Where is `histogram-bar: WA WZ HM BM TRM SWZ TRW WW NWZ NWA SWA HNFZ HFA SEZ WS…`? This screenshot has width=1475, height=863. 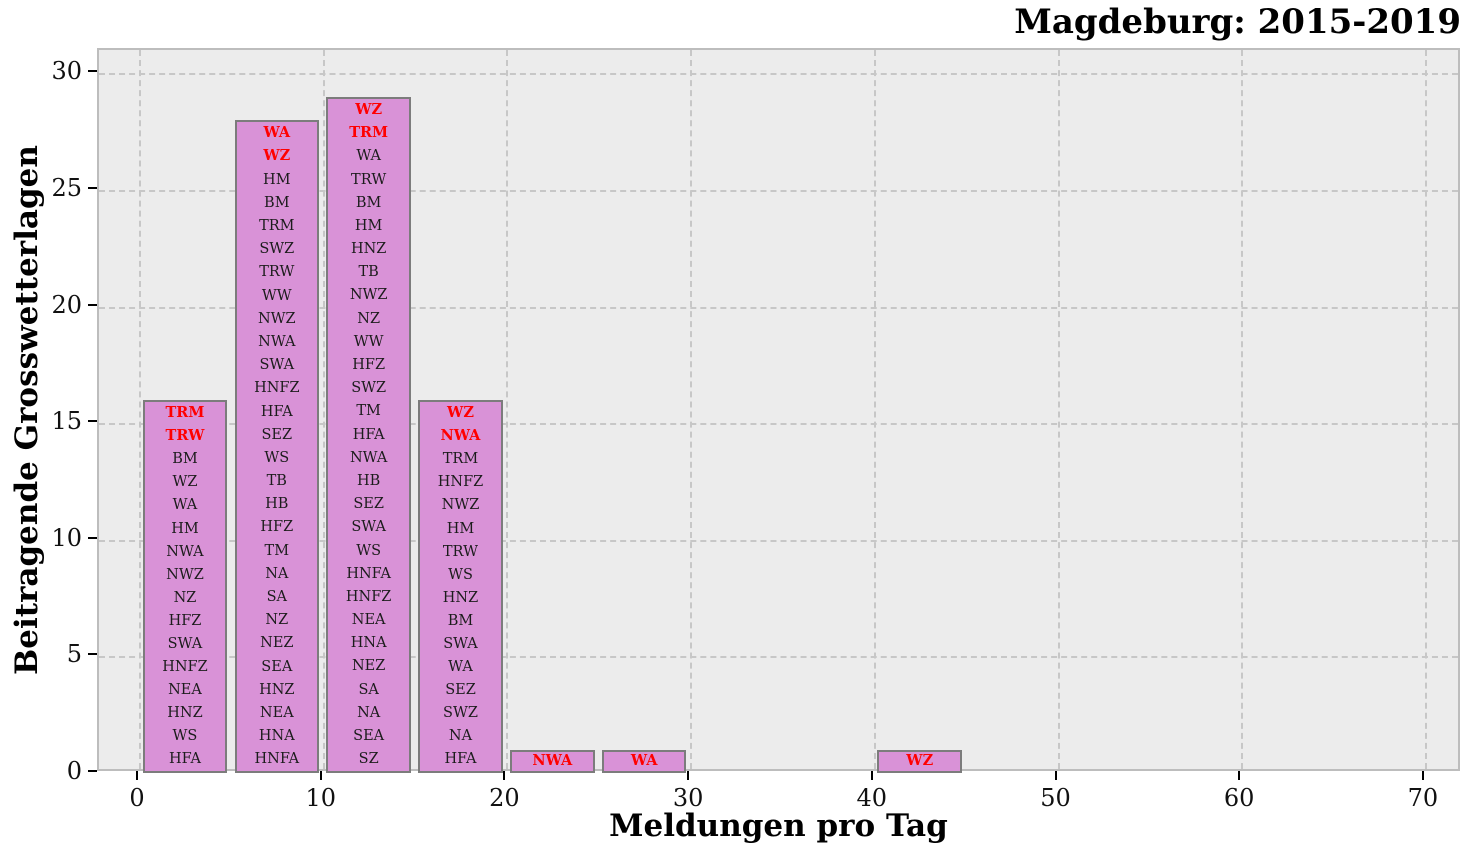
histogram-bar: WA WZ HM BM TRM SWZ TRW WW NWZ NWA SWA HNFZ HFA SEZ WS… is located at coordinates (277, 446).